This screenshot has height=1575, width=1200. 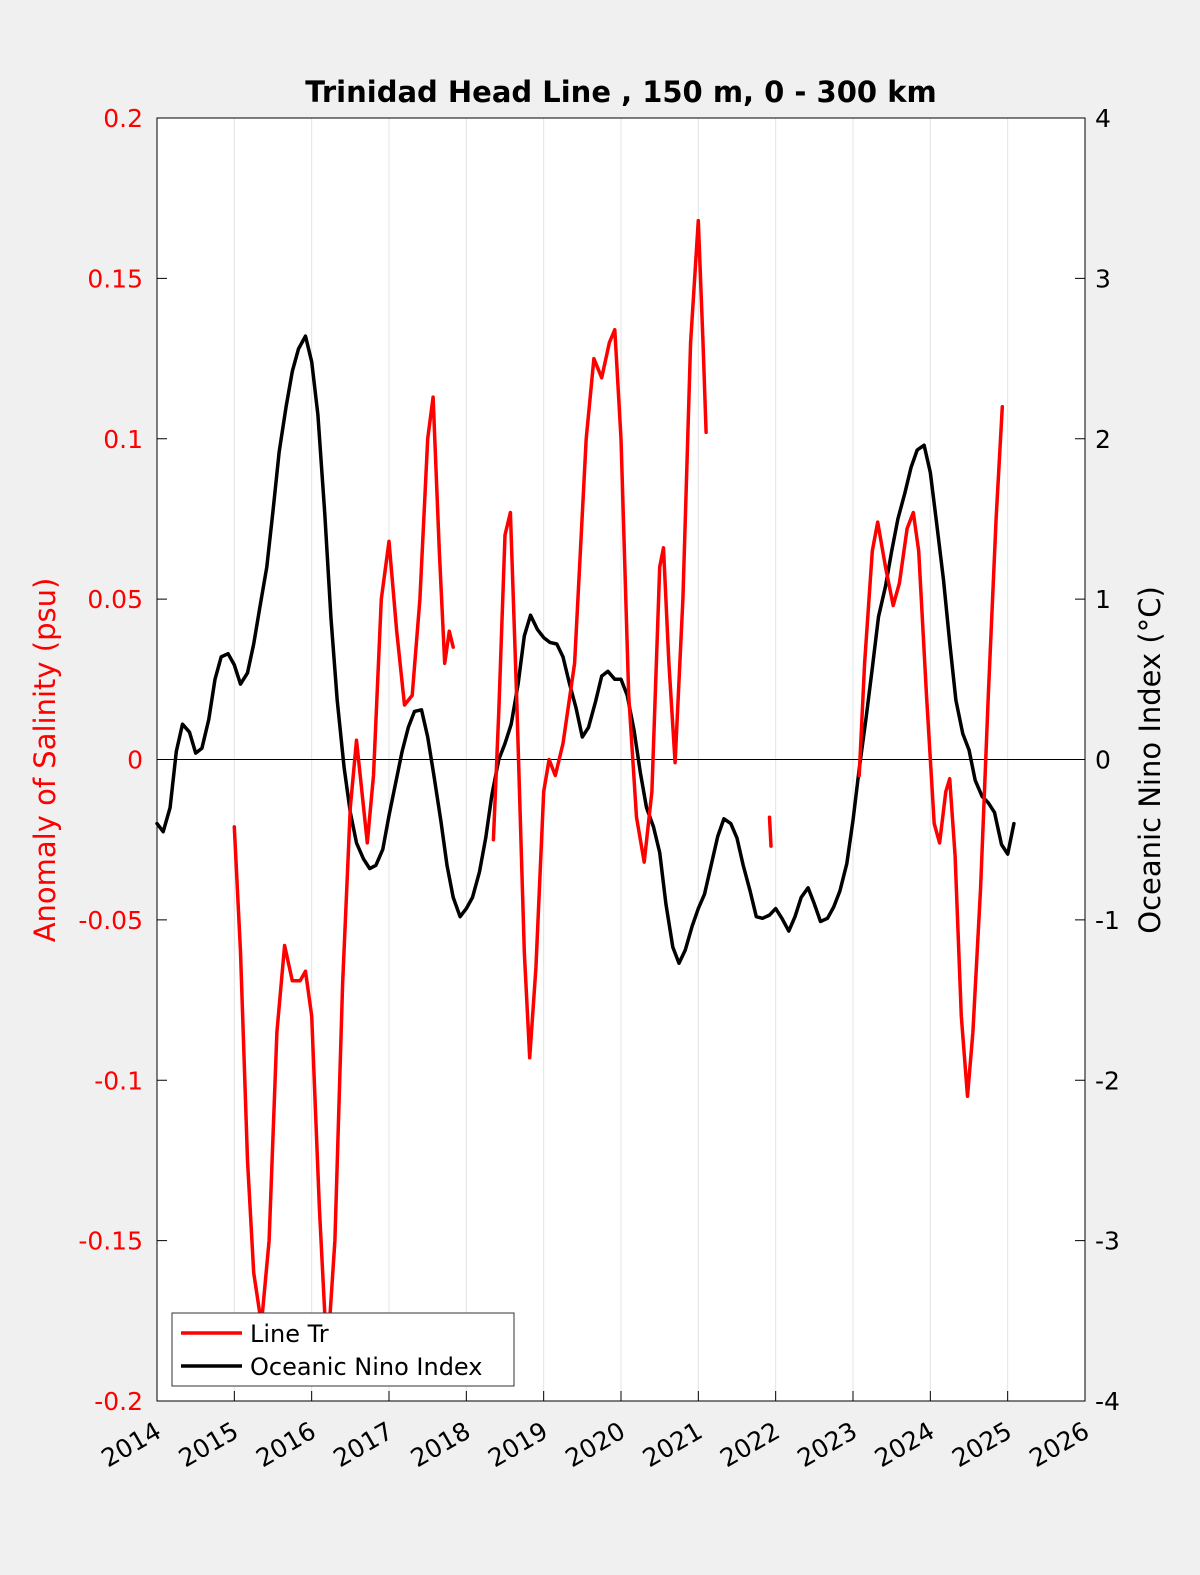 I want to click on y-right-tick-label: 3, so click(x=1103, y=278).